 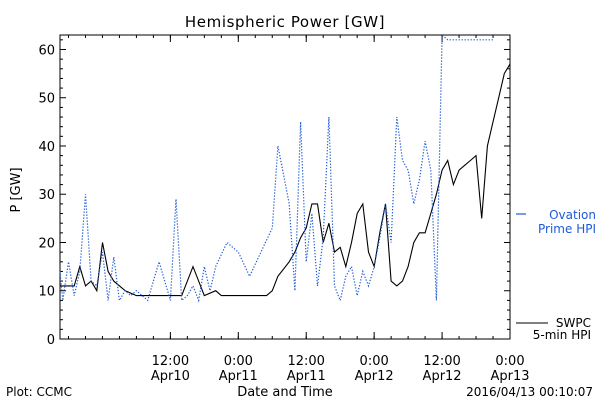 I want to click on footer-credit: Plot: CCMC, so click(x=39, y=392).